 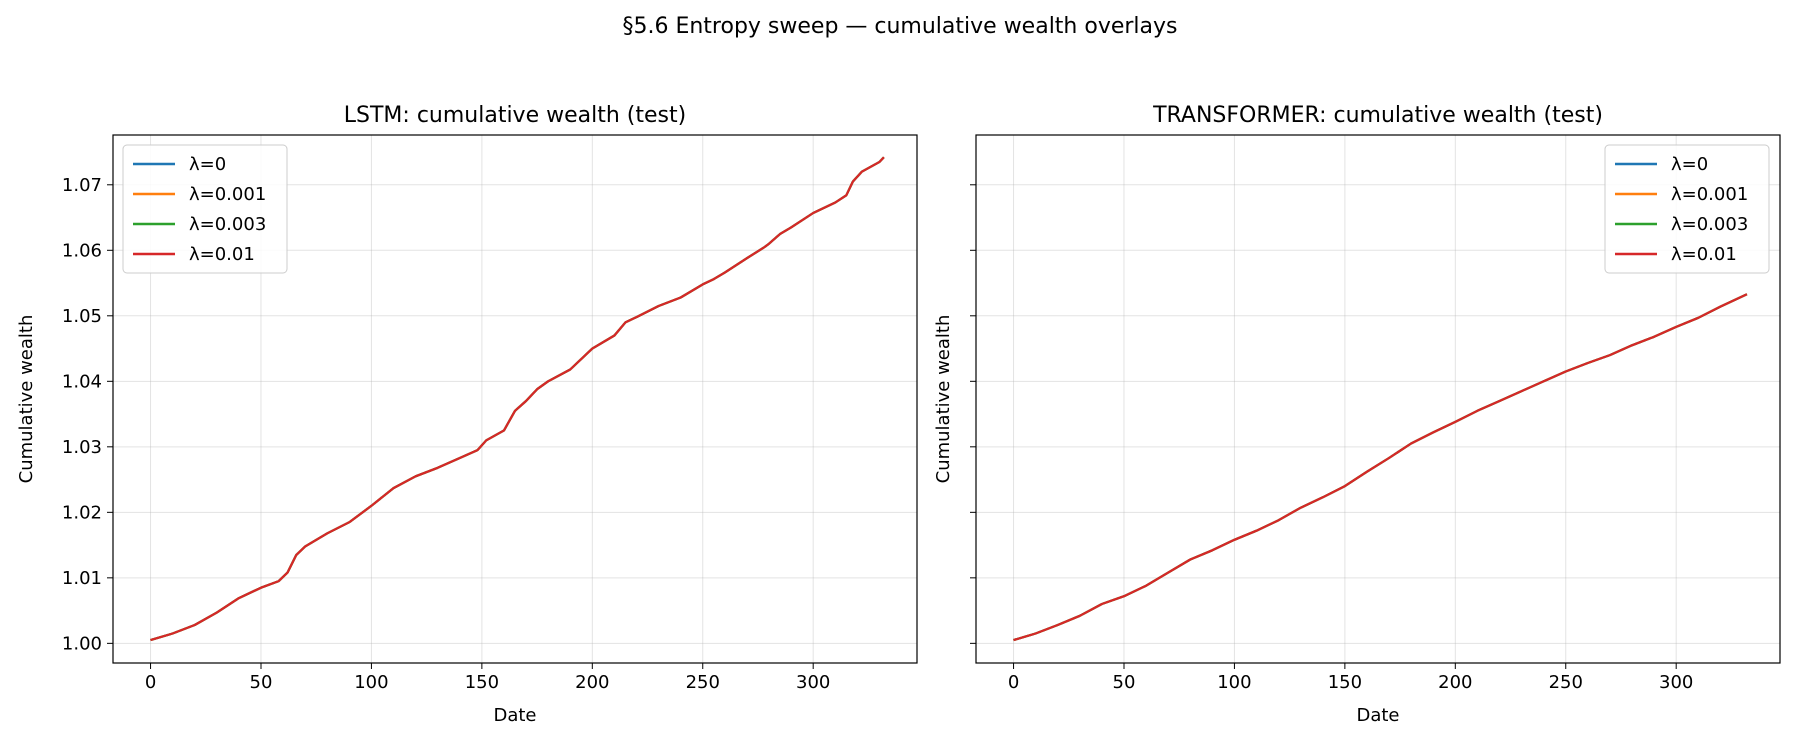 What do you see at coordinates (82, 381) in the screenshot?
I see `y-tick-label: 1.04` at bounding box center [82, 381].